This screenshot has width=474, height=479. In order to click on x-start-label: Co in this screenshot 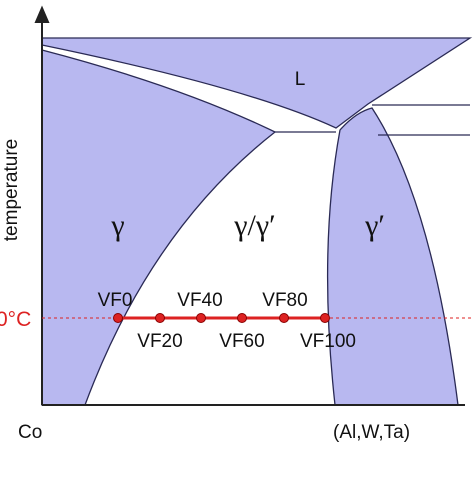, I will do `click(30, 432)`.